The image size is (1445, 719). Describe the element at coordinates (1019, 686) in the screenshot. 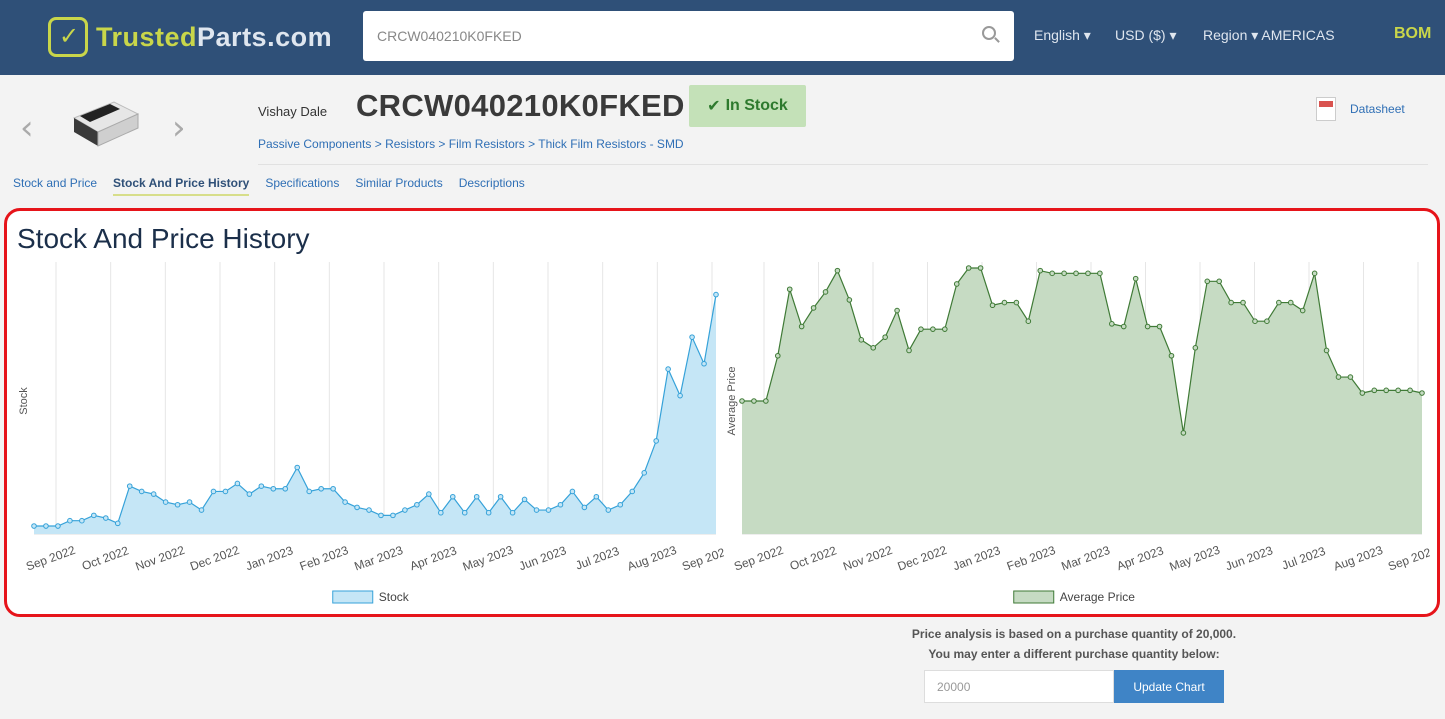

I see `purchase-quantity-input` at that location.